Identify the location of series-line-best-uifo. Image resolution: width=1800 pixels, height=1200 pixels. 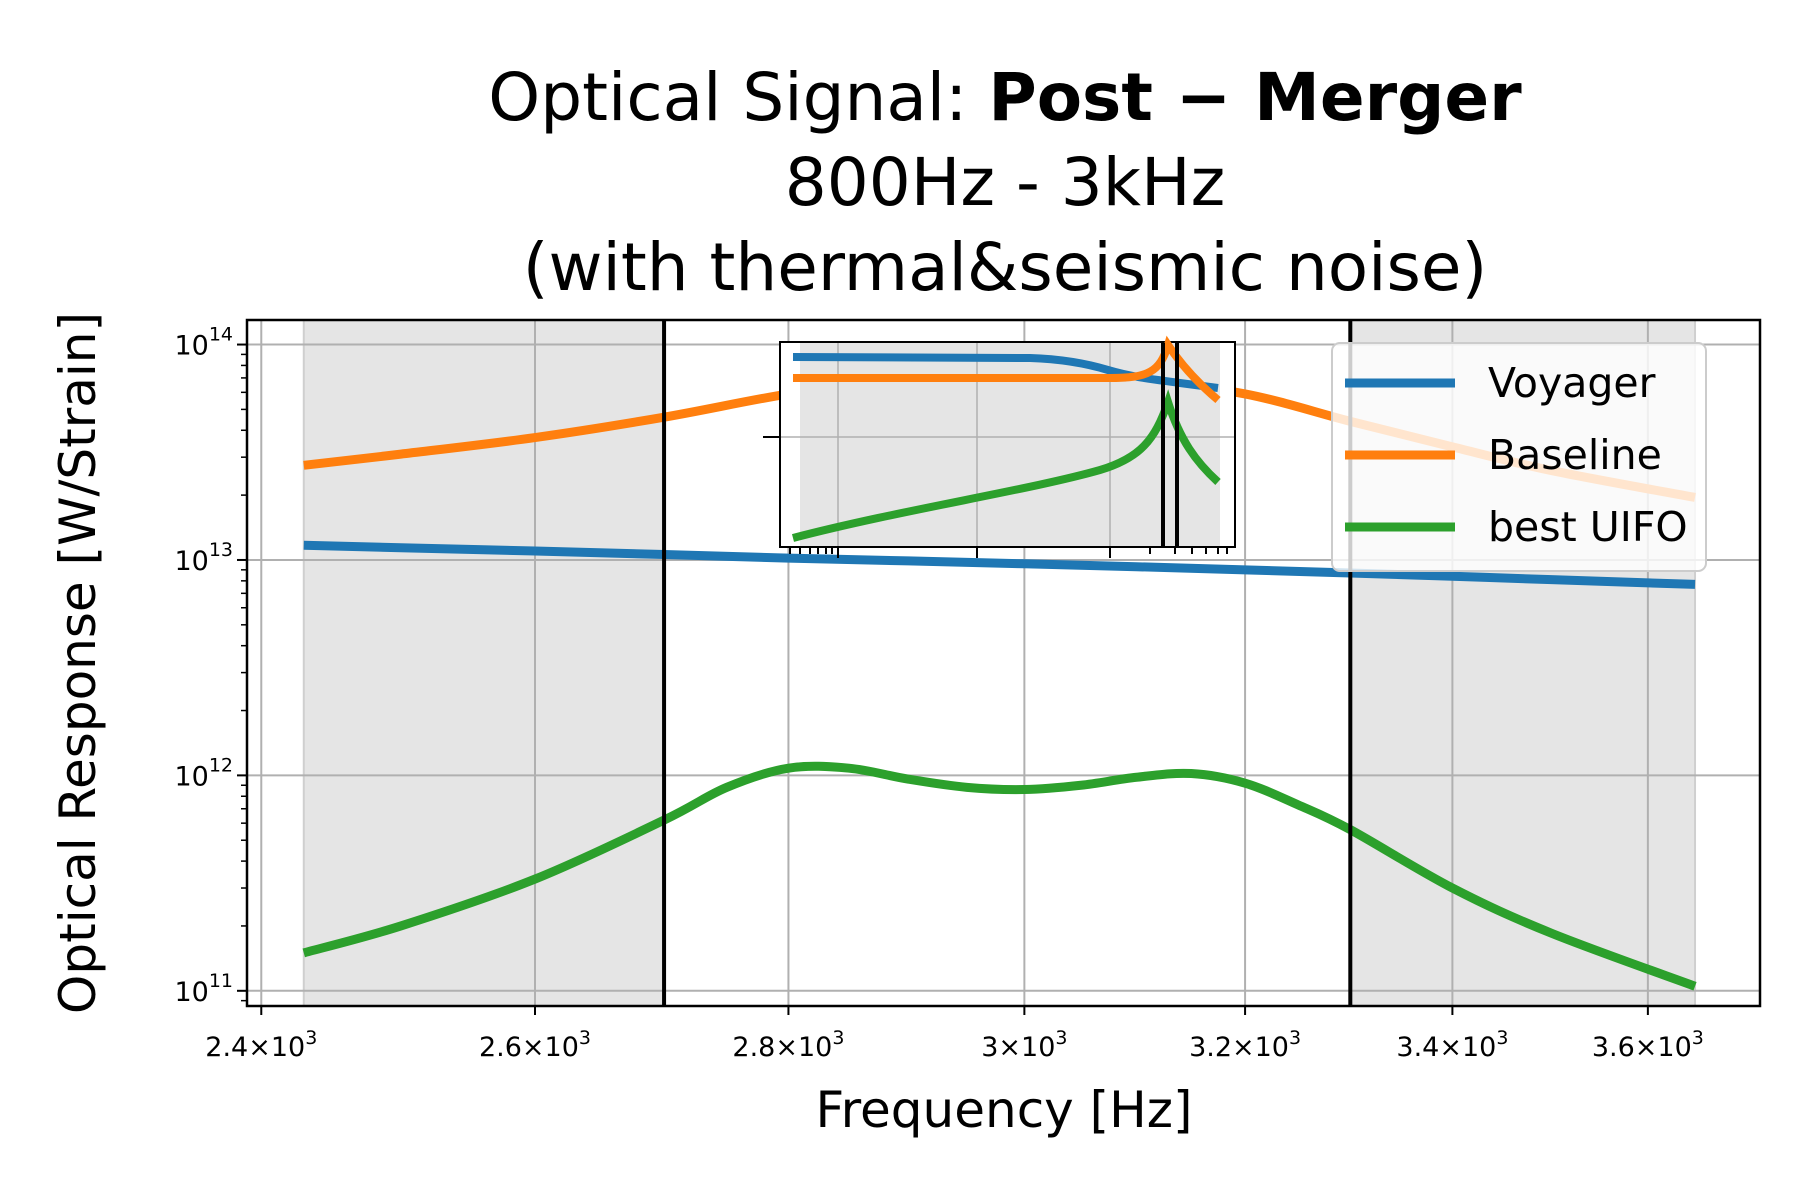
(999, 876).